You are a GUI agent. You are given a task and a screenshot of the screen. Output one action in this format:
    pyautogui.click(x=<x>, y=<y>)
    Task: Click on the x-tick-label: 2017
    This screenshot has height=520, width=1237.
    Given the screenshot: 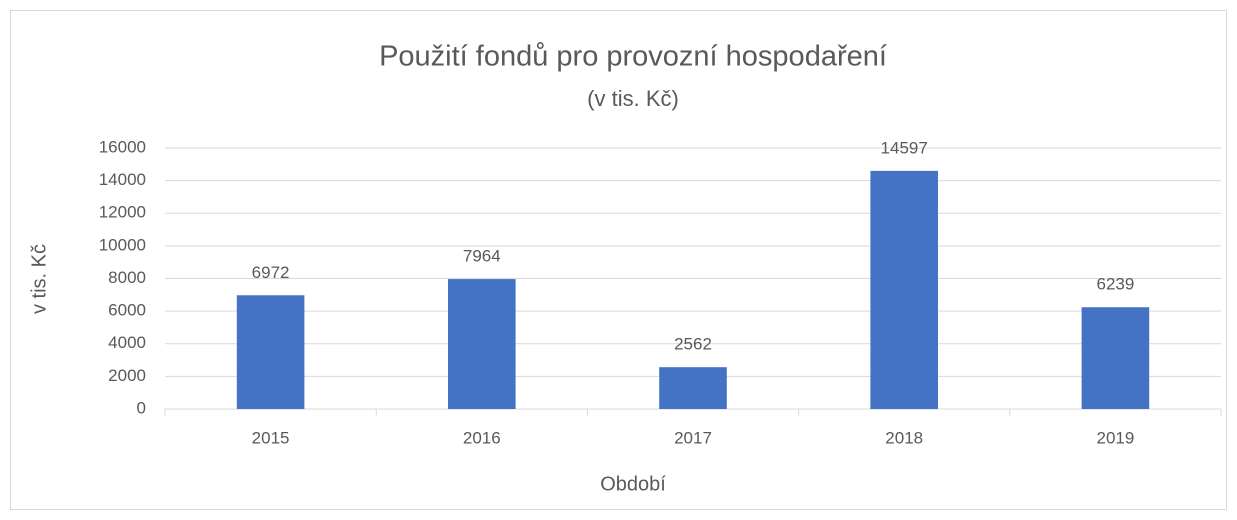 What is the action you would take?
    pyautogui.click(x=693, y=437)
    